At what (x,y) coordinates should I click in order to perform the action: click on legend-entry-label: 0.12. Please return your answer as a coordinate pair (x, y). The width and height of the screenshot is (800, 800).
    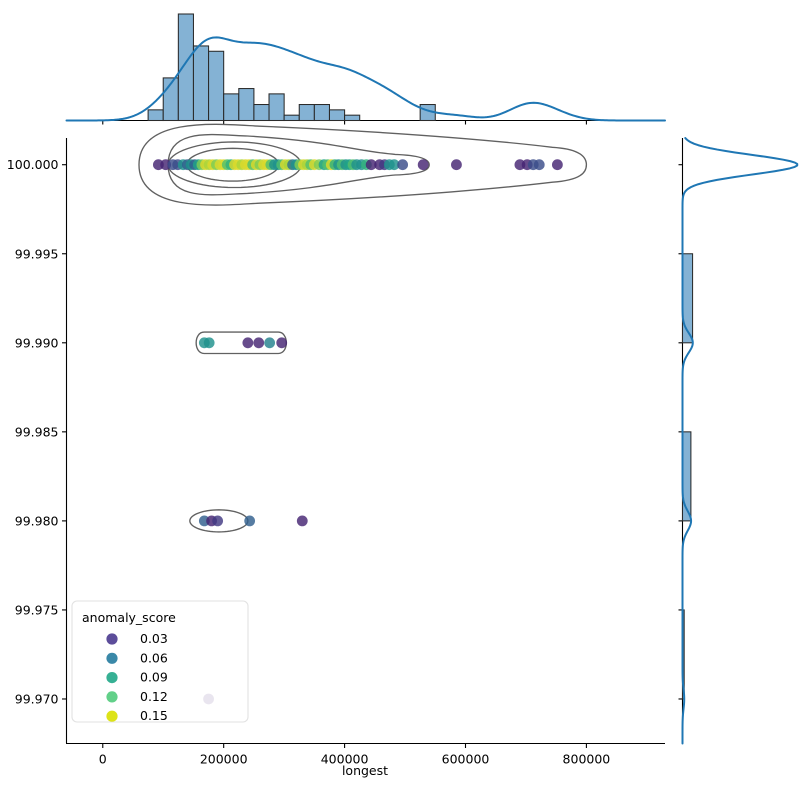
    Looking at the image, I should click on (154, 696).